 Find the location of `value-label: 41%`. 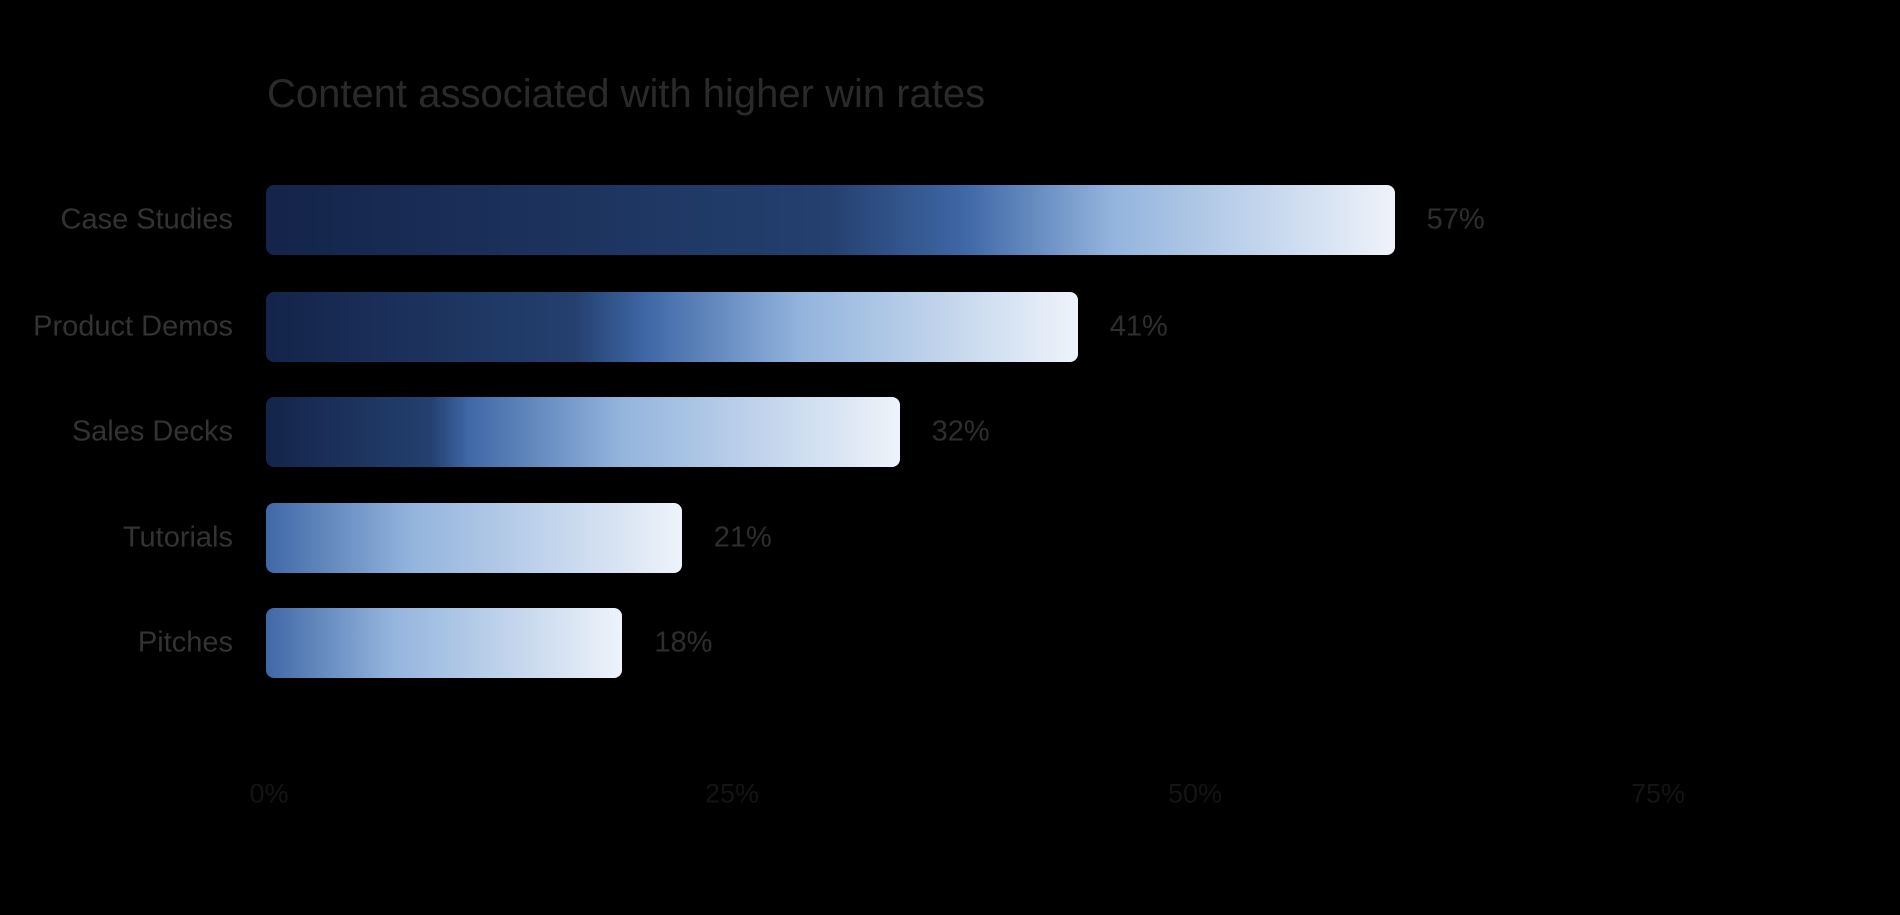

value-label: 41% is located at coordinates (1138, 326).